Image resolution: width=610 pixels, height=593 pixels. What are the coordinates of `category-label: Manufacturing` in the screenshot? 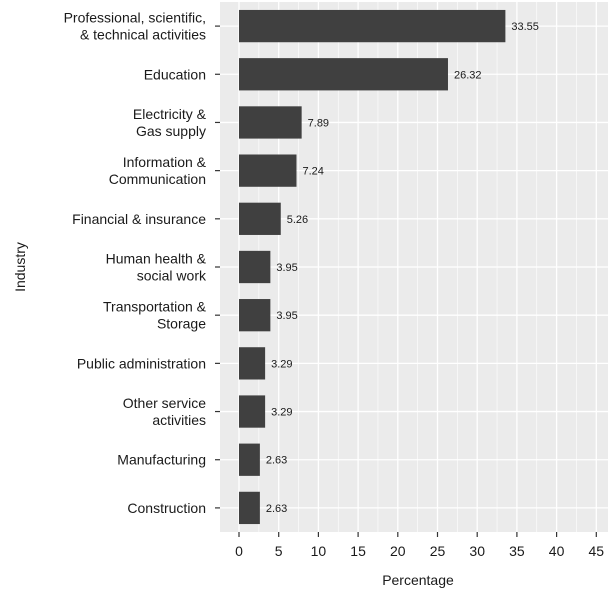 It's located at (161, 460).